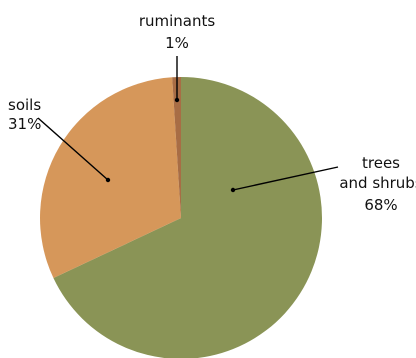  I want to click on slice-category-label: ruminants, so click(177, 21).